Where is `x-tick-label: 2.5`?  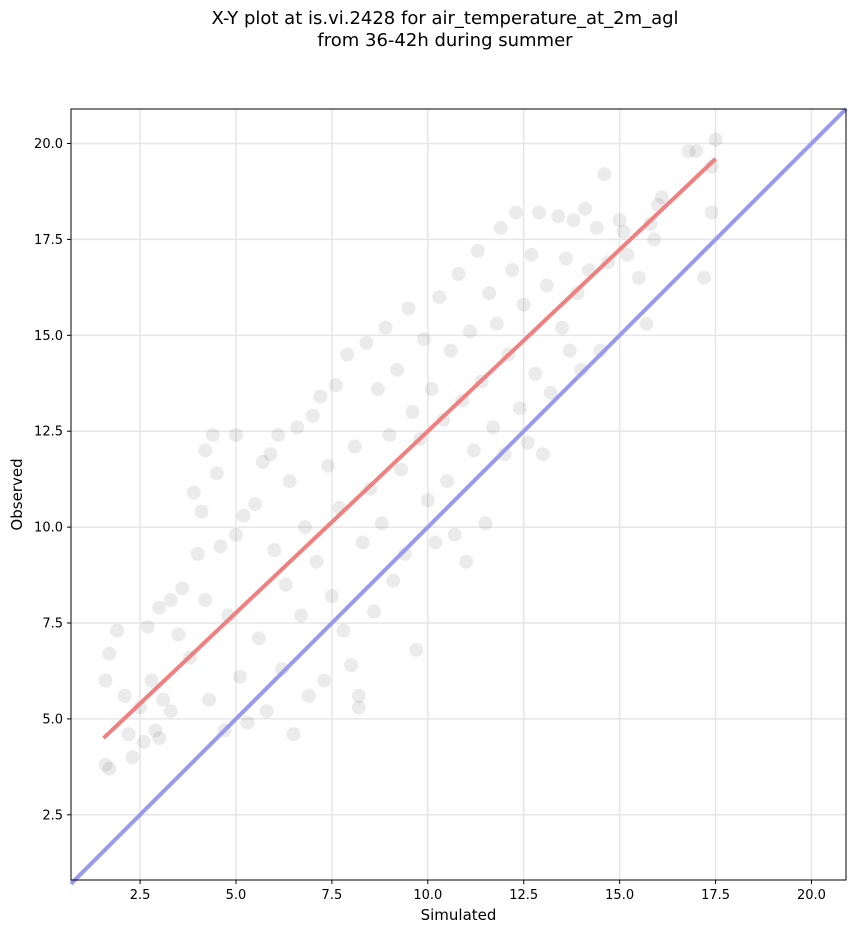
x-tick-label: 2.5 is located at coordinates (140, 895).